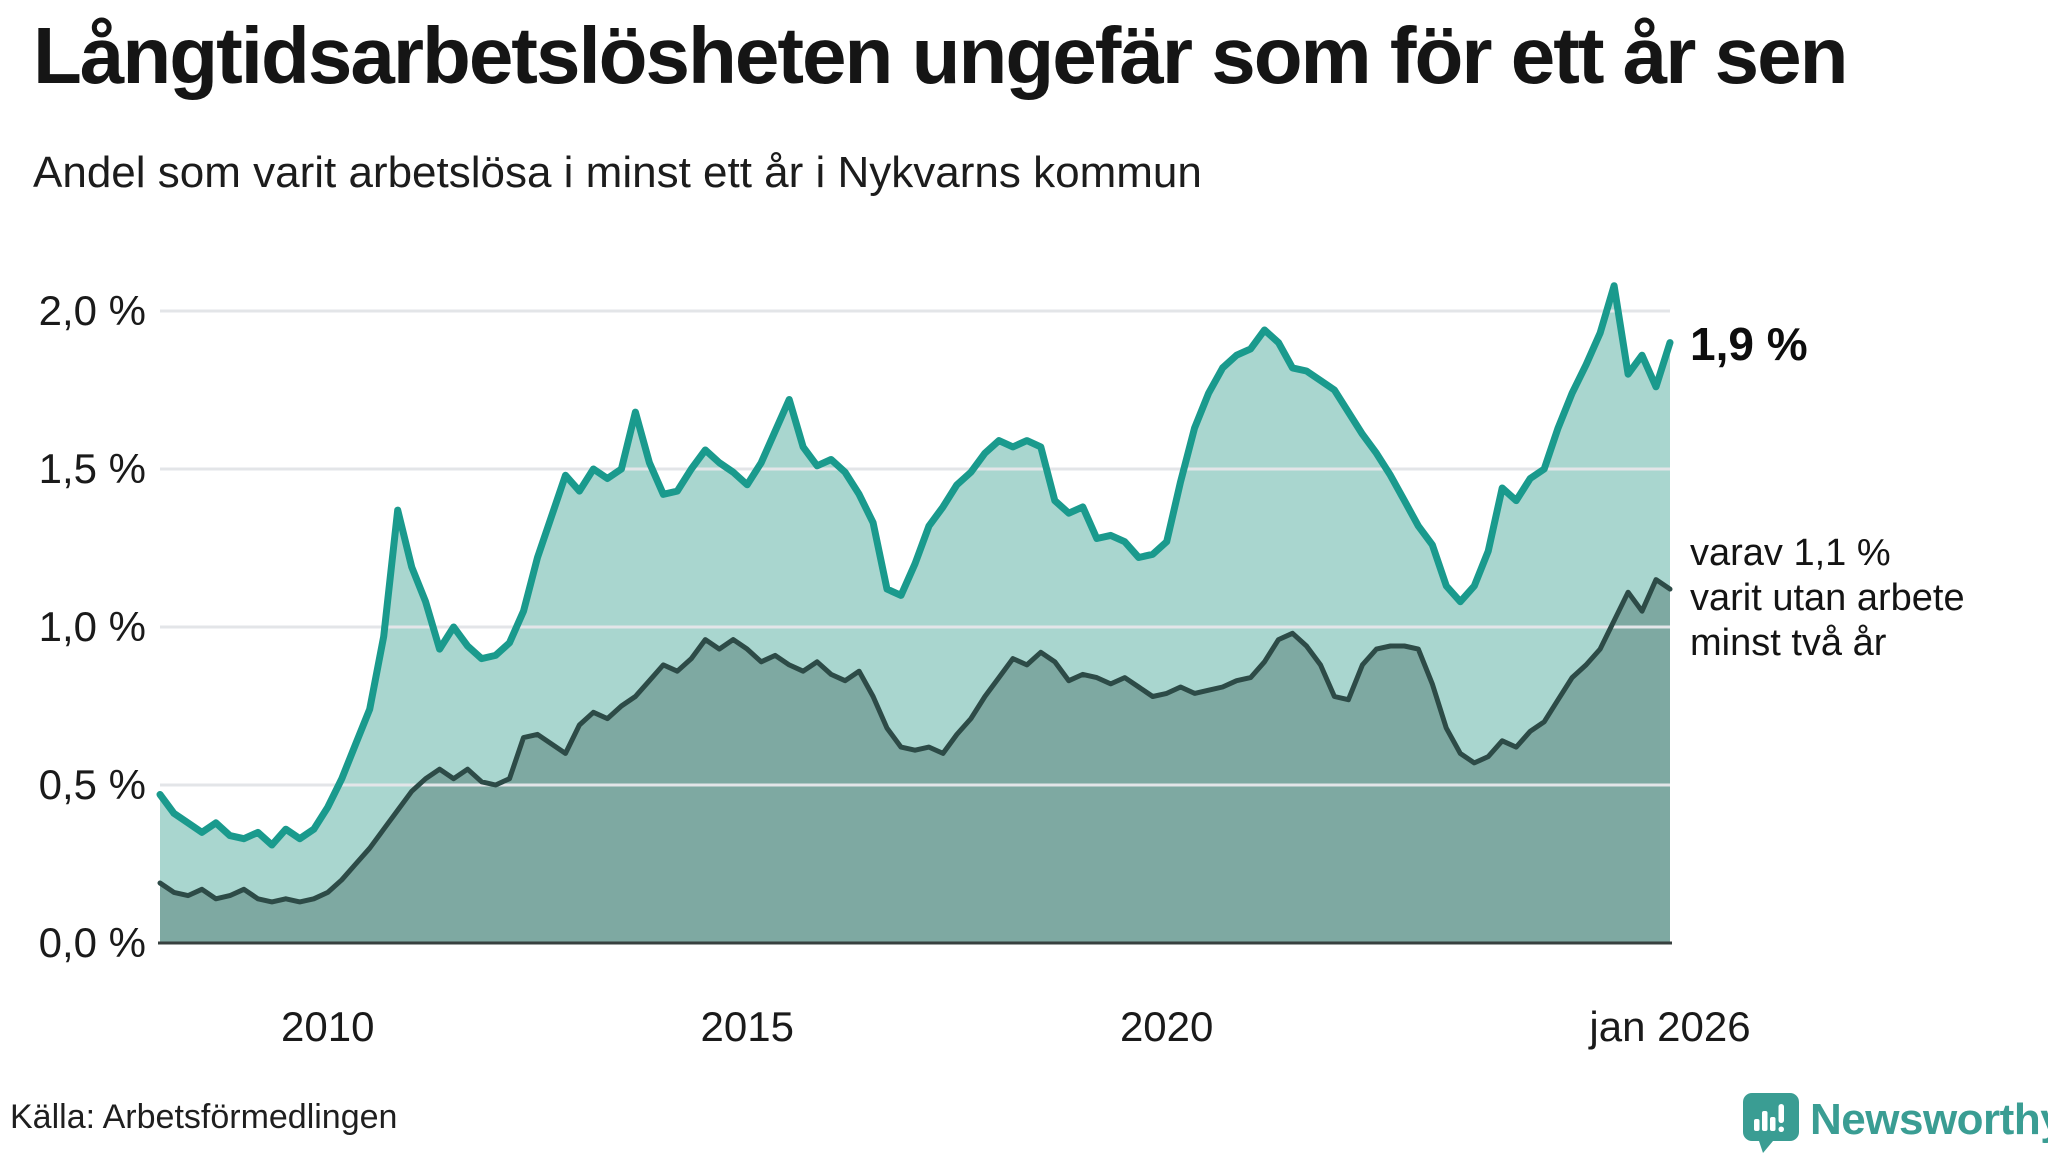  I want to click on y-axis-tick-label: 2,0 %, so click(92, 310).